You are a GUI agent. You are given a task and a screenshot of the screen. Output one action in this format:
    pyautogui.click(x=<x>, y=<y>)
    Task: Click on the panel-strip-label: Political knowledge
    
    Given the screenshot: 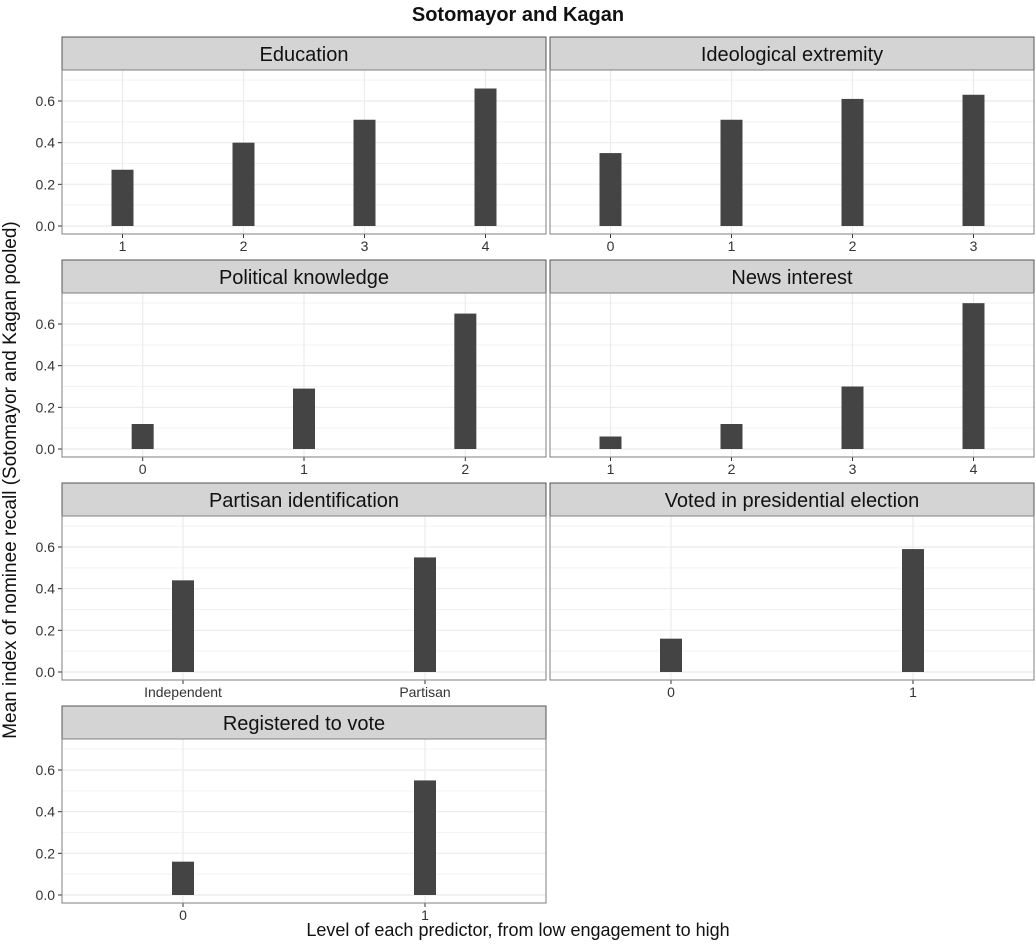 What is the action you would take?
    pyautogui.click(x=304, y=278)
    